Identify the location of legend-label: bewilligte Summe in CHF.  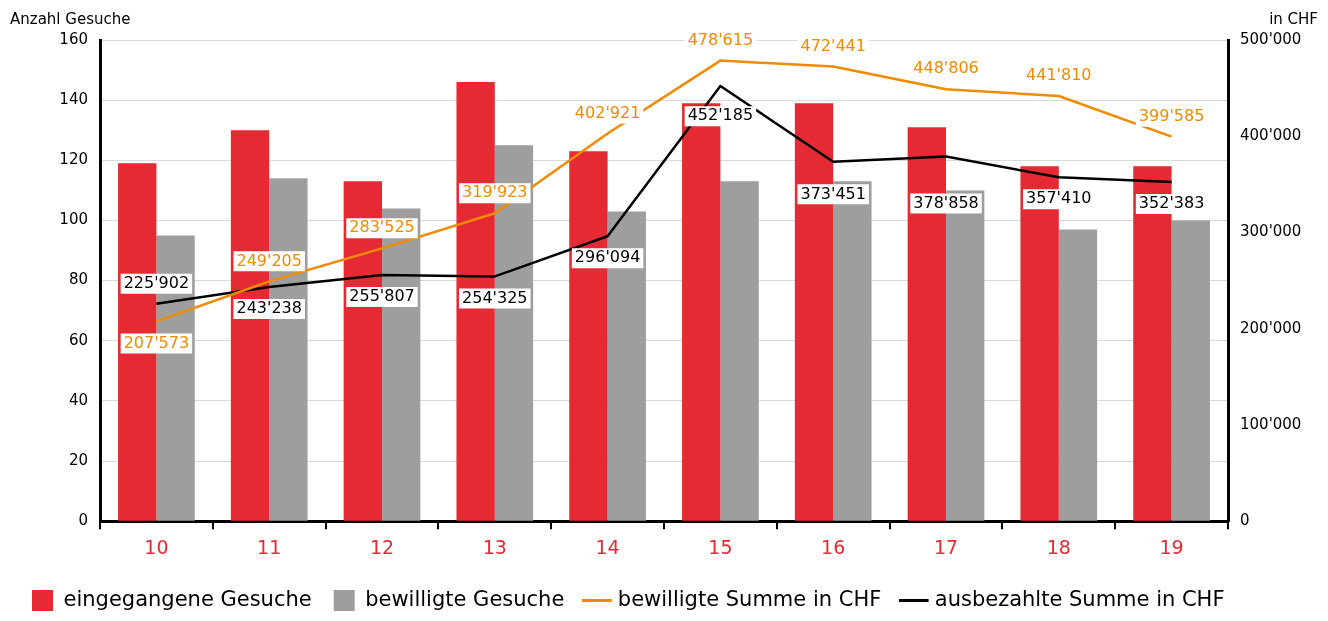
(749, 598).